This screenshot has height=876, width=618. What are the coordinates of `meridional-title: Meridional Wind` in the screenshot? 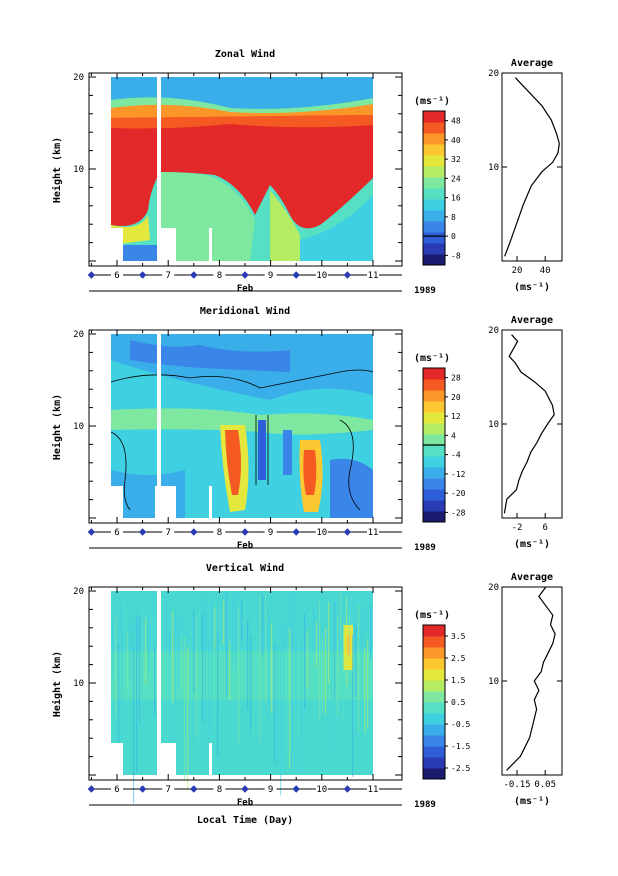 It's located at (245, 311).